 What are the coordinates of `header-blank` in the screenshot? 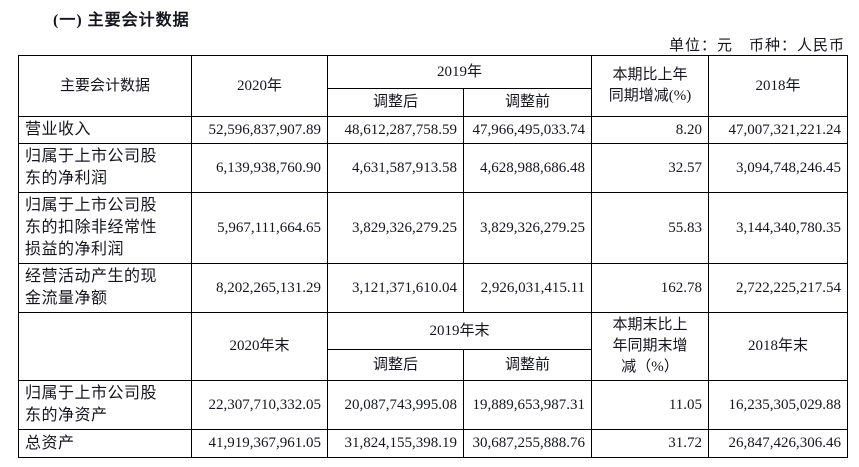 It's located at (105, 346).